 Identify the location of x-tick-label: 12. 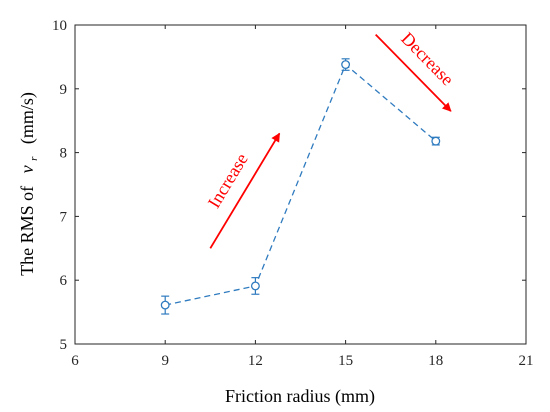
(255, 361).